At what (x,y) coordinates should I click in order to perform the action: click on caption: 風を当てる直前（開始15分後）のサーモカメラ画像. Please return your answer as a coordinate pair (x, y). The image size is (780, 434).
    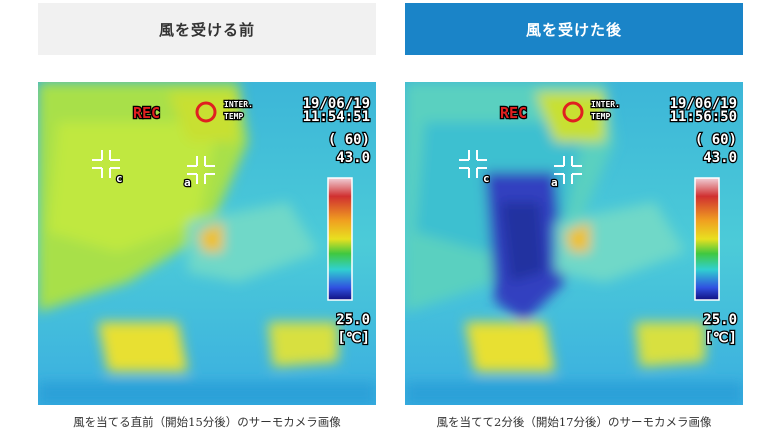
    Looking at the image, I should click on (207, 422).